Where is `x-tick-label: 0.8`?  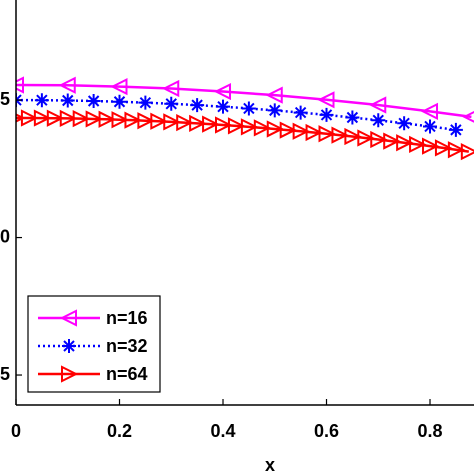
x-tick-label: 0.8 is located at coordinates (429, 431).